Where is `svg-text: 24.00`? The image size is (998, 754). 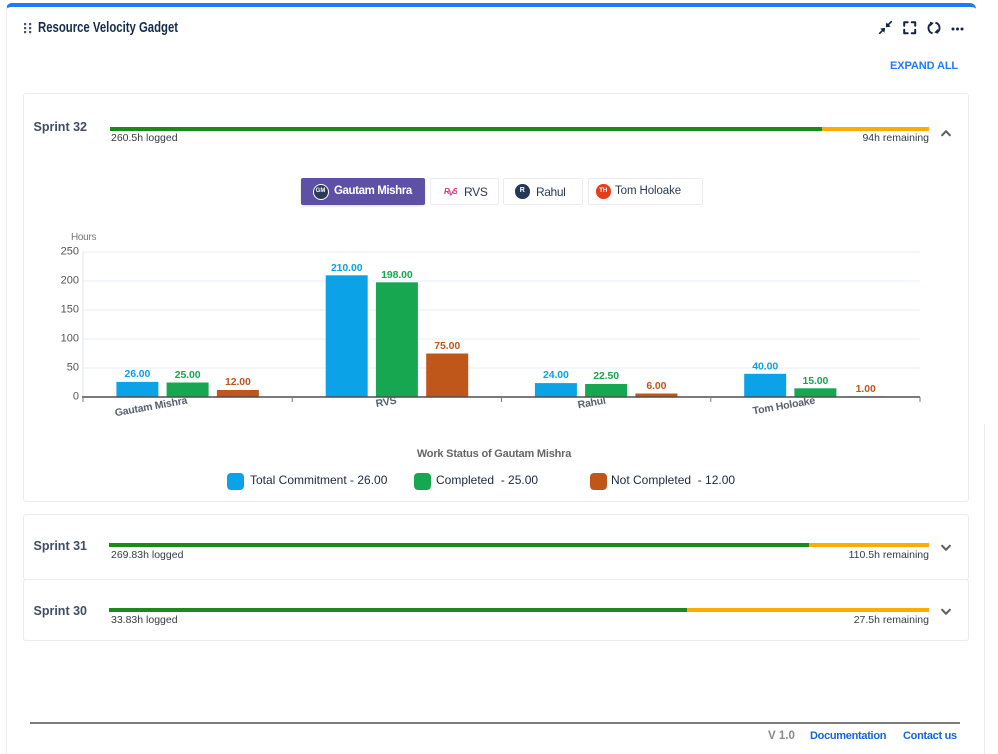 svg-text: 24.00 is located at coordinates (556, 375).